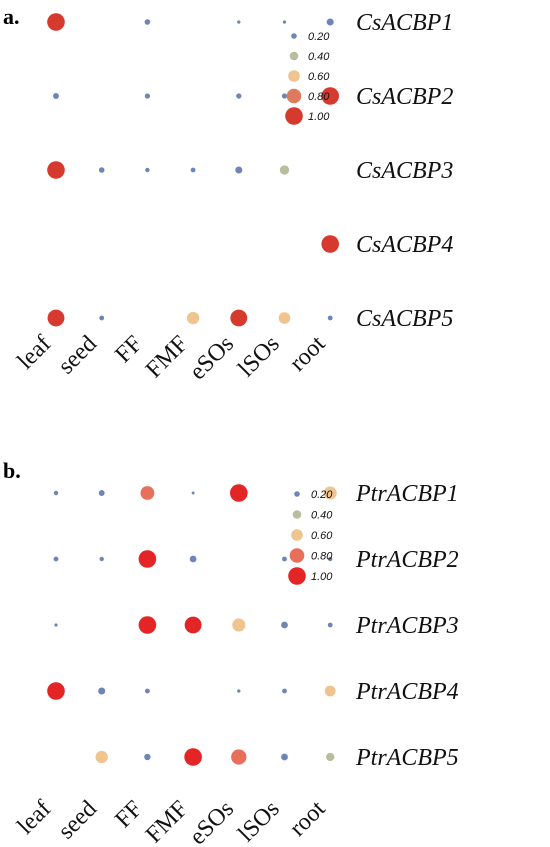 The image size is (550, 847). What do you see at coordinates (407, 692) in the screenshot?
I see `gene-label: PtrACBP4` at bounding box center [407, 692].